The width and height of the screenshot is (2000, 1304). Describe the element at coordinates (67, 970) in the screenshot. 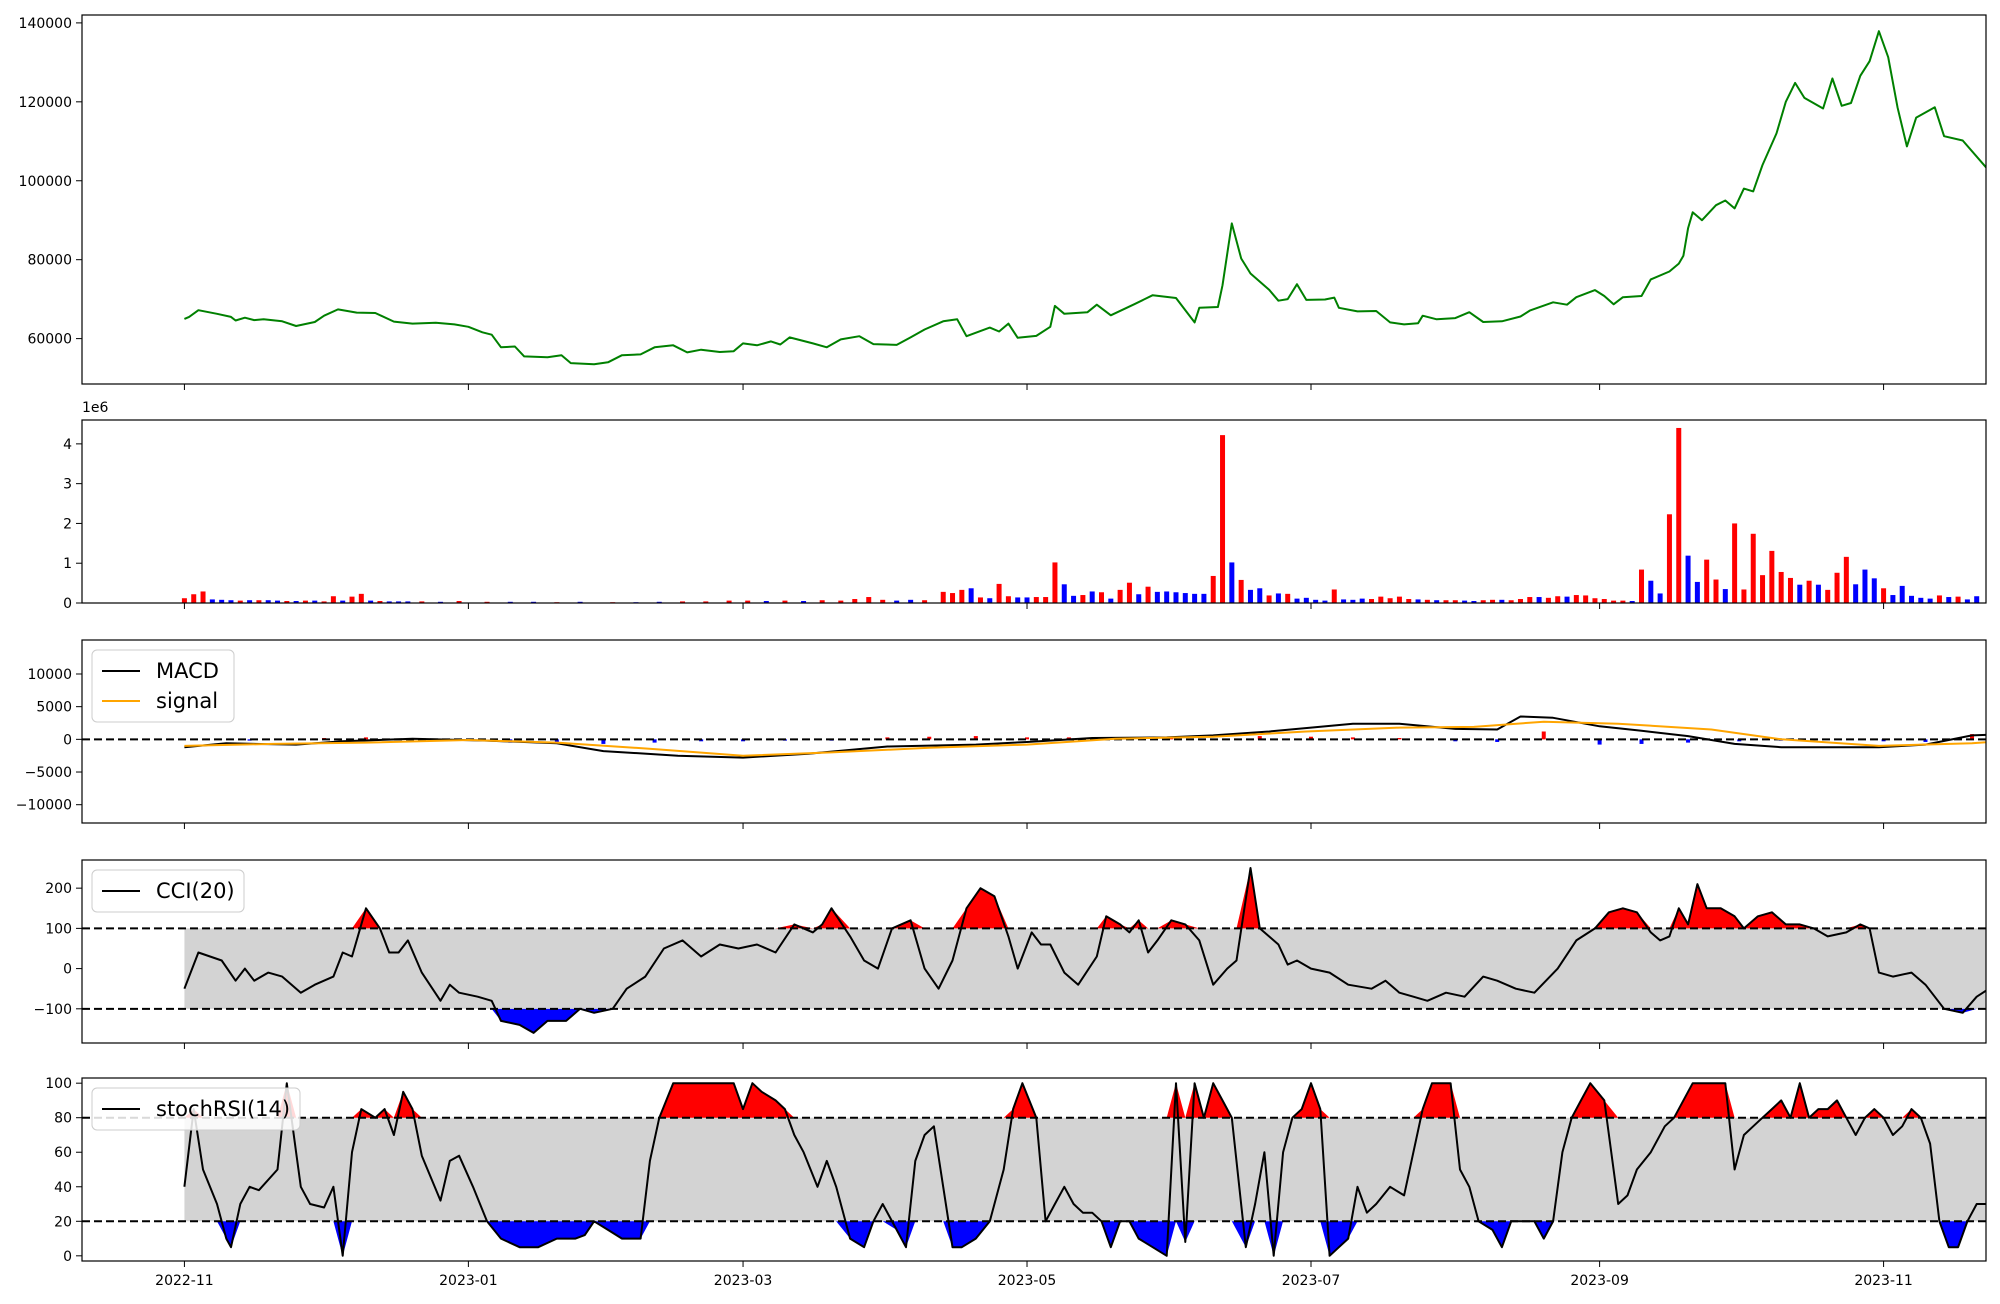

I see `y-tick-label: 0` at that location.